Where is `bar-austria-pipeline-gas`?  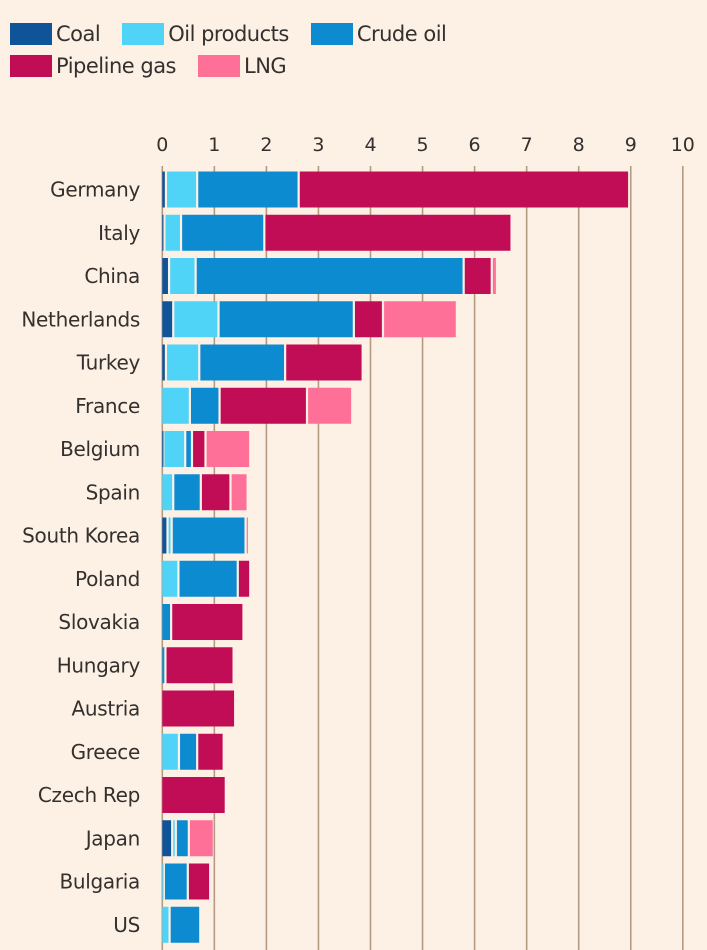
bar-austria-pipeline-gas is located at coordinates (198, 708).